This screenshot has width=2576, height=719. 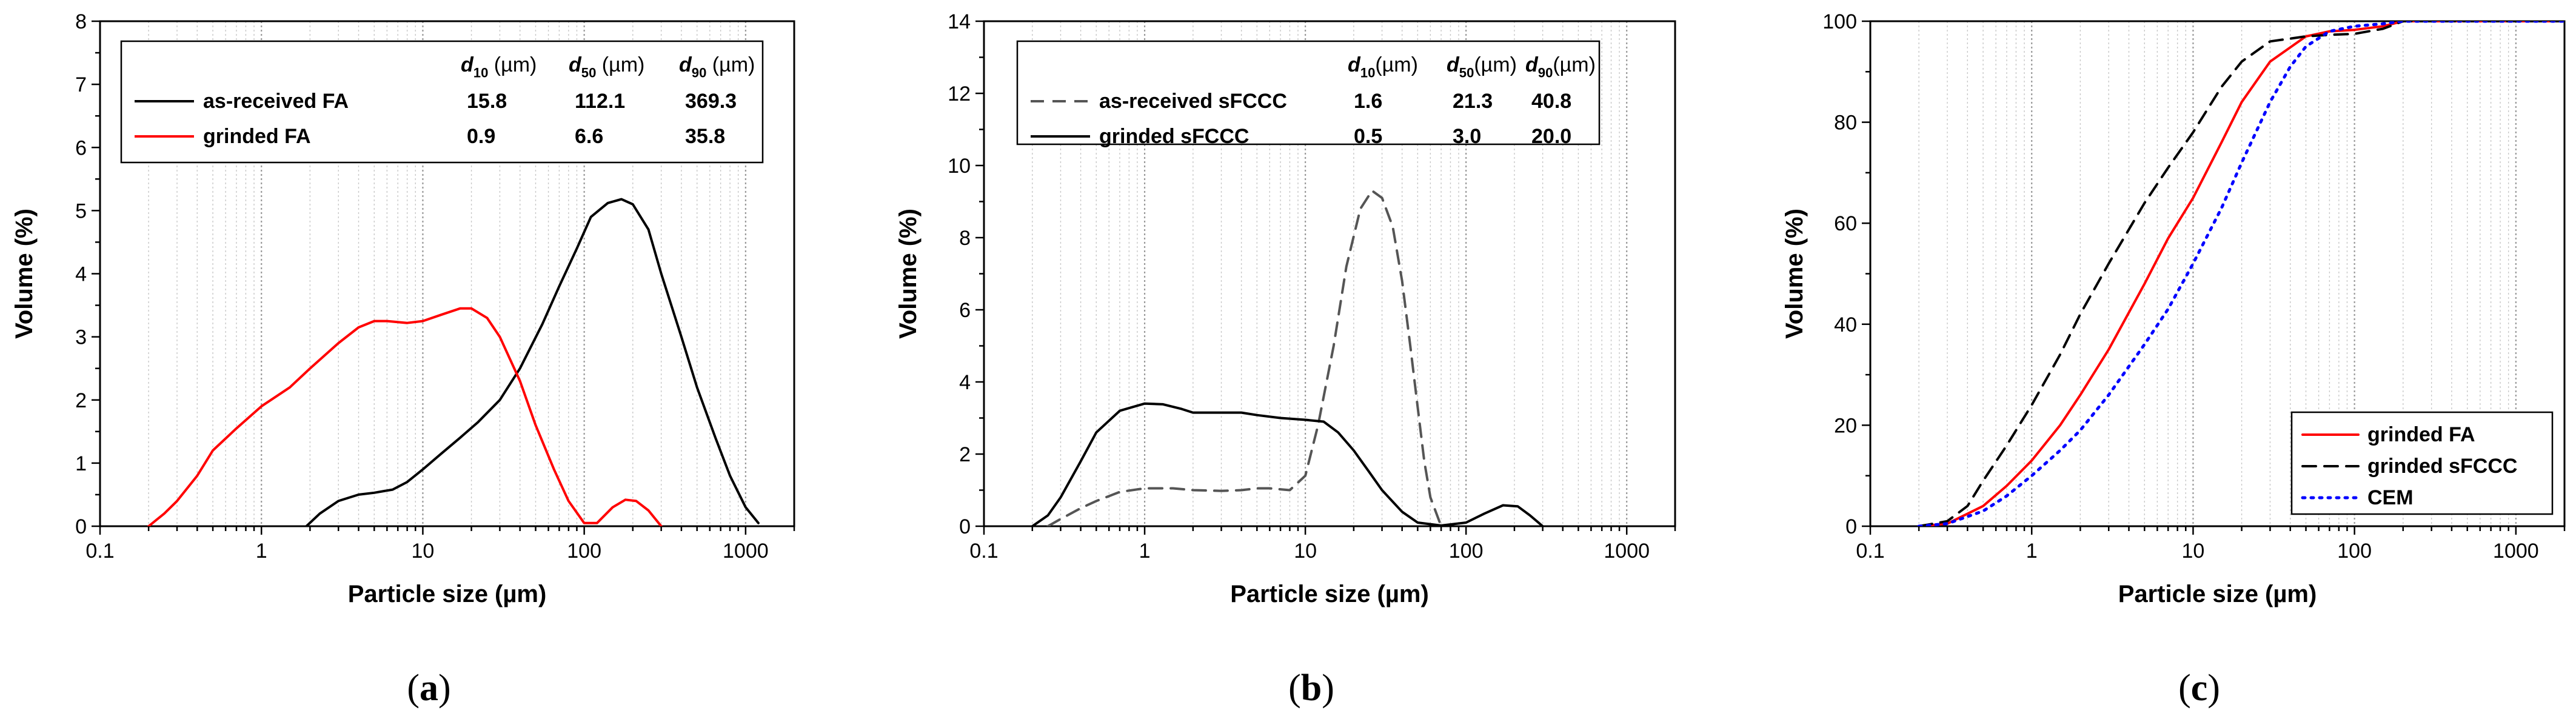 What do you see at coordinates (81, 210) in the screenshot?
I see `y-tick-label: 5` at bounding box center [81, 210].